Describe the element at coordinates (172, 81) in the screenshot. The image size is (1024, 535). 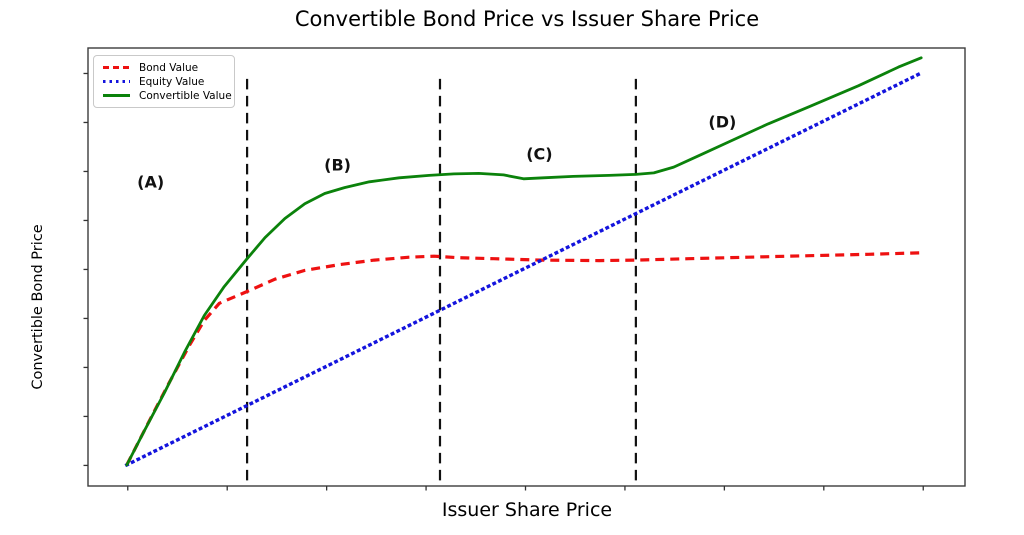
I see `legend-label-equity-value: Equity Value` at that location.